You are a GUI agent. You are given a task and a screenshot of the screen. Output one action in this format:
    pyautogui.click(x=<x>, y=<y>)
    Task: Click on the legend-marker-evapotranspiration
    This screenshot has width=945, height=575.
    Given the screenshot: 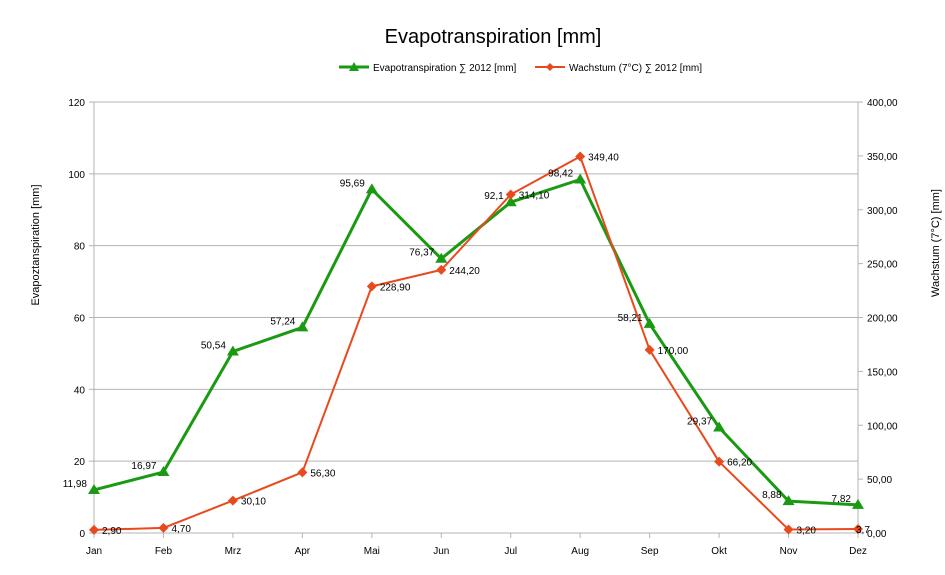 What is the action you would take?
    pyautogui.click(x=354, y=66)
    